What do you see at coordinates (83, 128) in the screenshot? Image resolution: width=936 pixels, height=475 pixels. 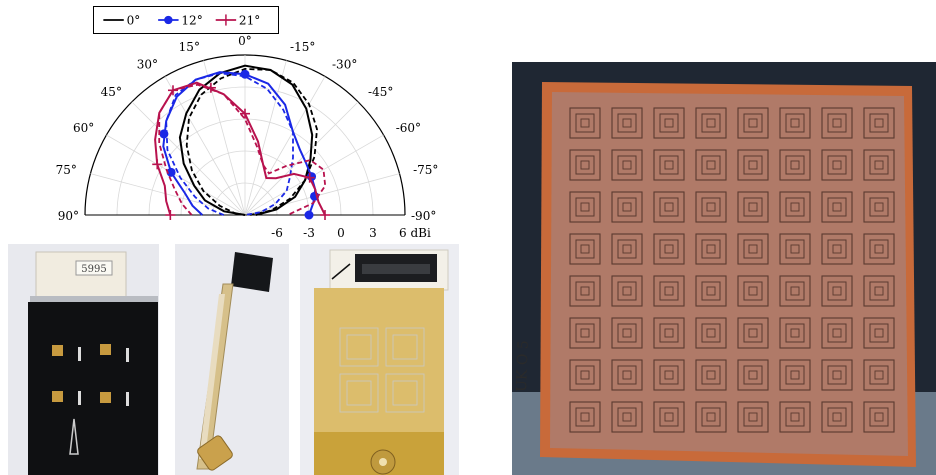 I see `angle-tick-label: 60°` at bounding box center [83, 128].